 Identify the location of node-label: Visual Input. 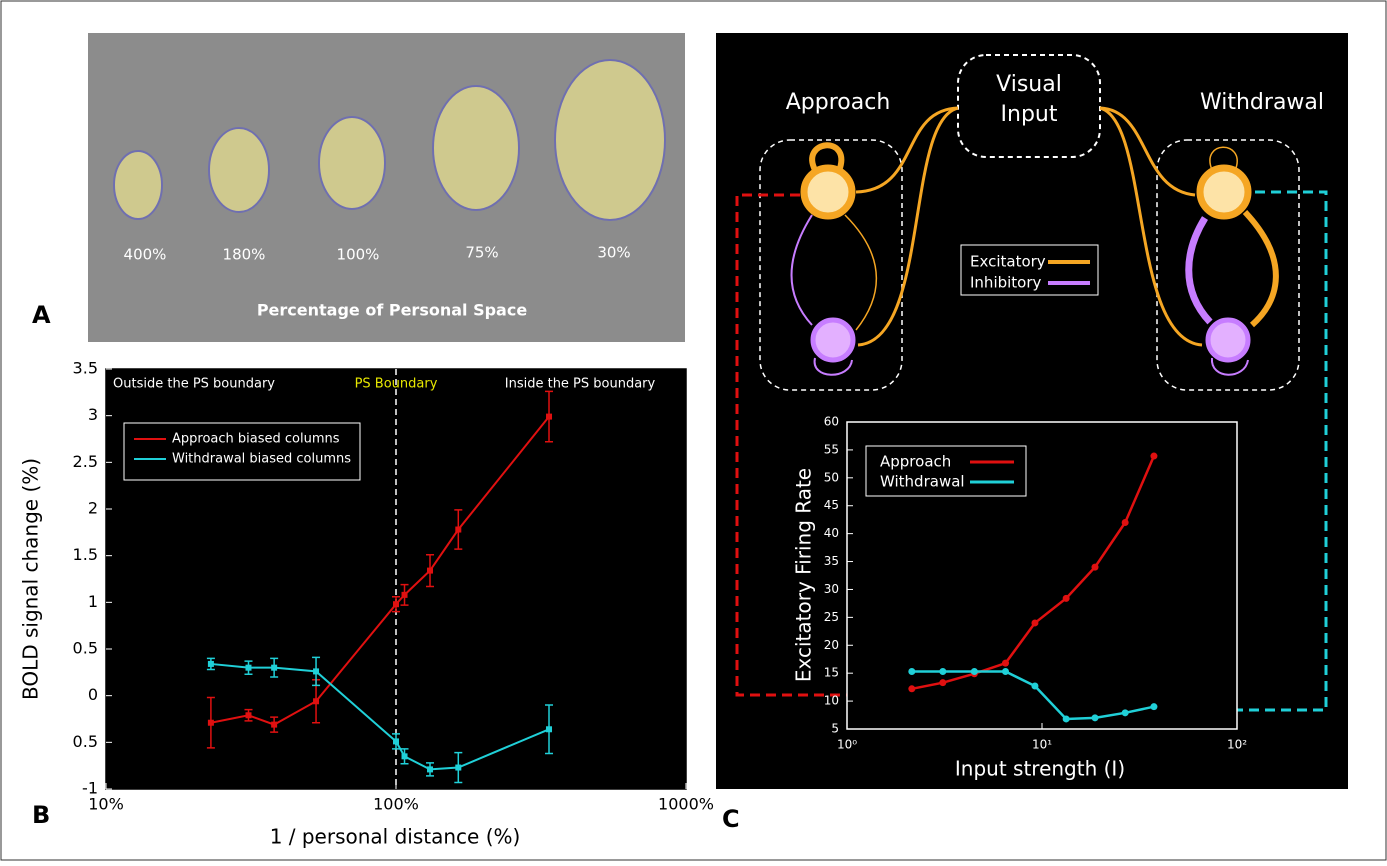
(1029, 99).